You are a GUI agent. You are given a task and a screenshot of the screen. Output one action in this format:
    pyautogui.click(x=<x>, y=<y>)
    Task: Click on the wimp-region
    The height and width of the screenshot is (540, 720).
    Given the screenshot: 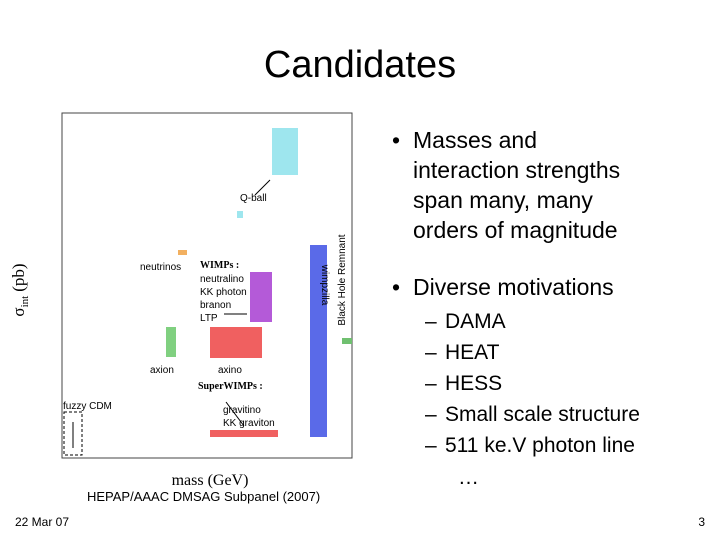 What is the action you would take?
    pyautogui.click(x=261, y=297)
    